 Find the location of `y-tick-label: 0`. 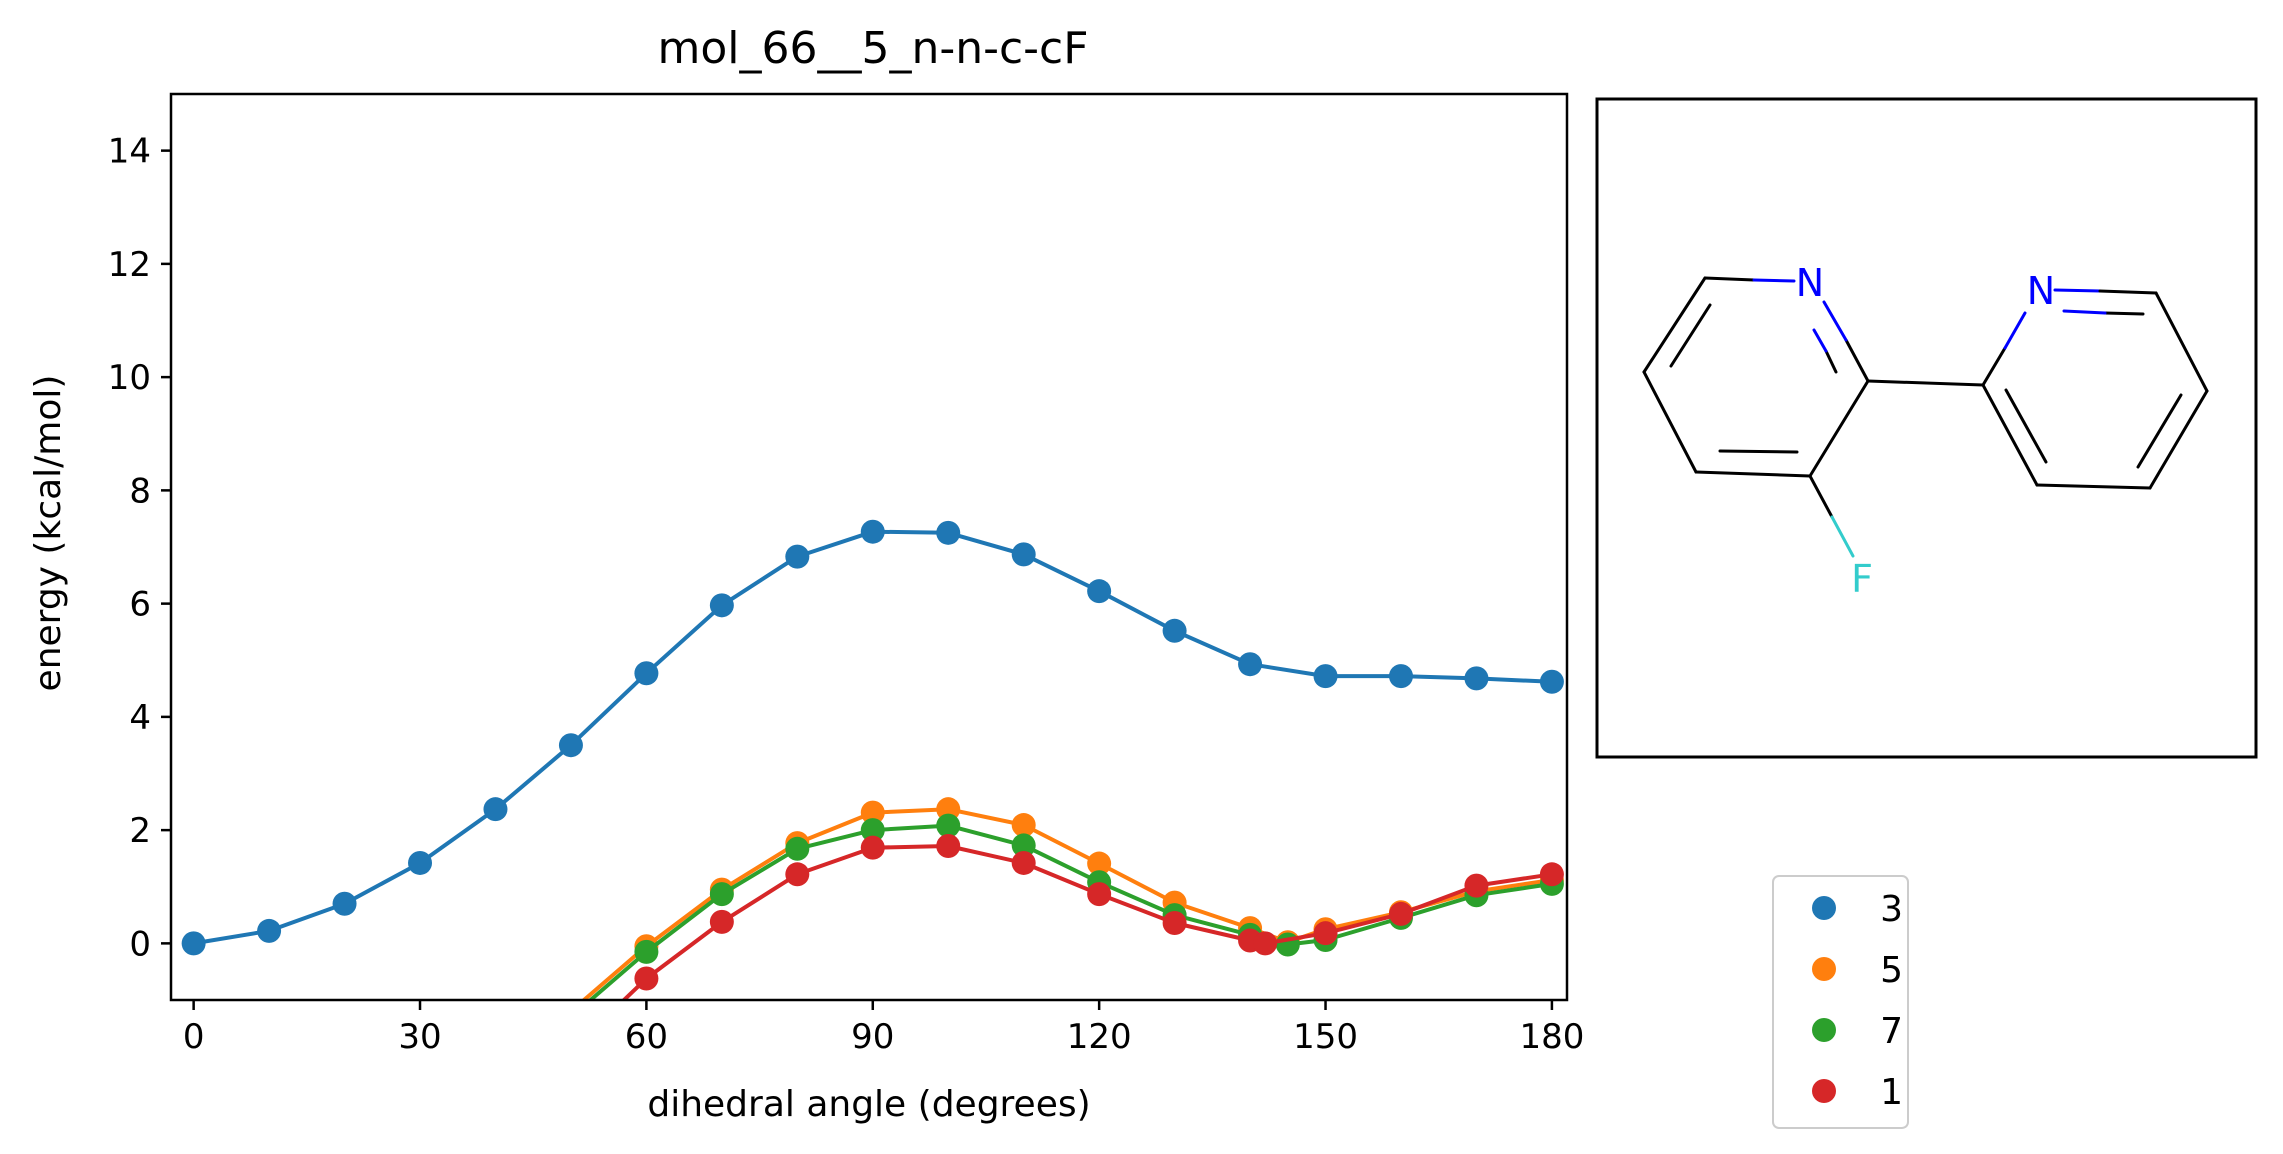

y-tick-label: 0 is located at coordinates (140, 944).